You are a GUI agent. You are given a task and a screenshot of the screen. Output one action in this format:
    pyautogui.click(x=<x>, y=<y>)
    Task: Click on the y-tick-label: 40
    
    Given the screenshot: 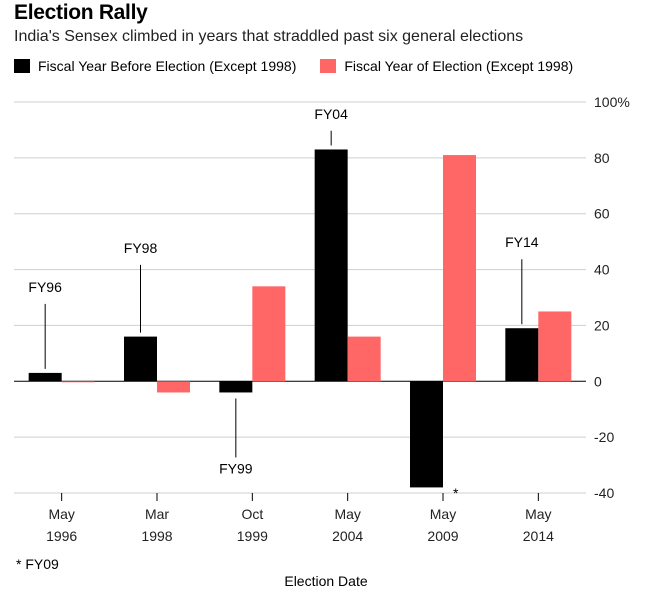 What is the action you would take?
    pyautogui.click(x=602, y=270)
    